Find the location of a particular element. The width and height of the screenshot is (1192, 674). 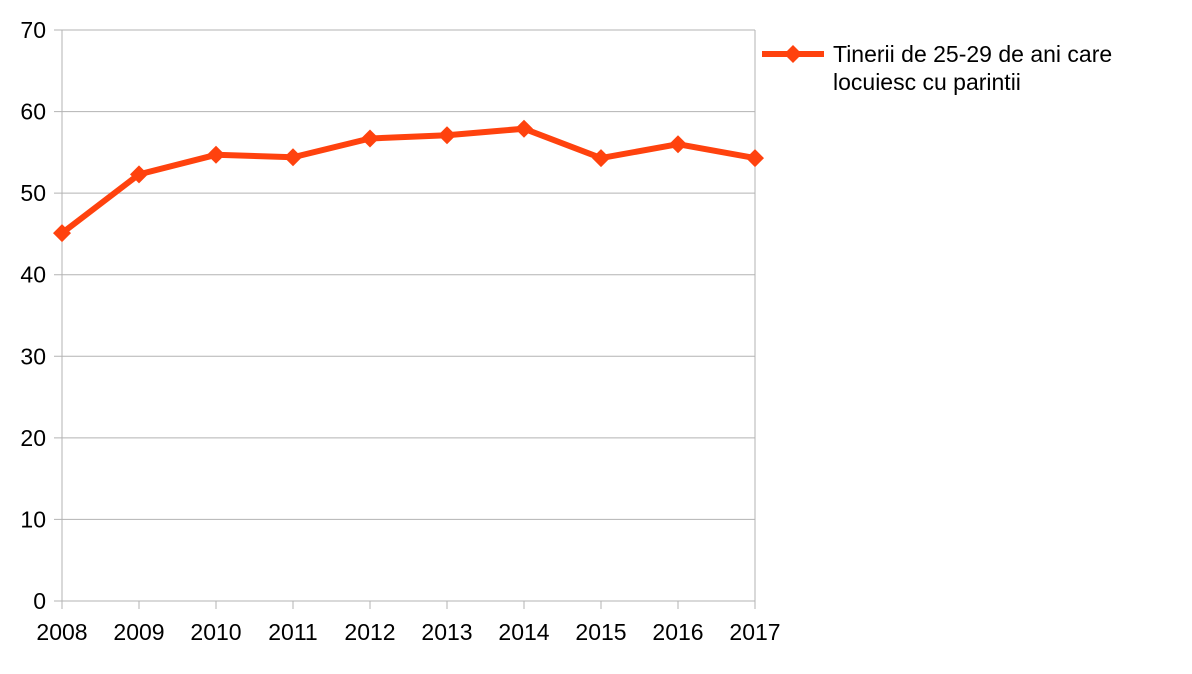

x-axis-tick-label: 2011 is located at coordinates (292, 632).